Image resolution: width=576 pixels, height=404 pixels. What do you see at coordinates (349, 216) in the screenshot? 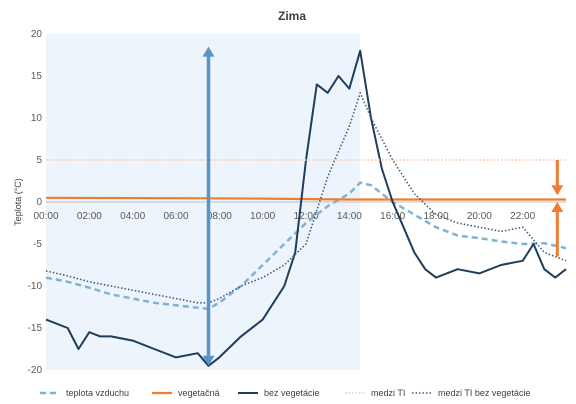
I see `x-tick-label-7: 14:00` at bounding box center [349, 216].